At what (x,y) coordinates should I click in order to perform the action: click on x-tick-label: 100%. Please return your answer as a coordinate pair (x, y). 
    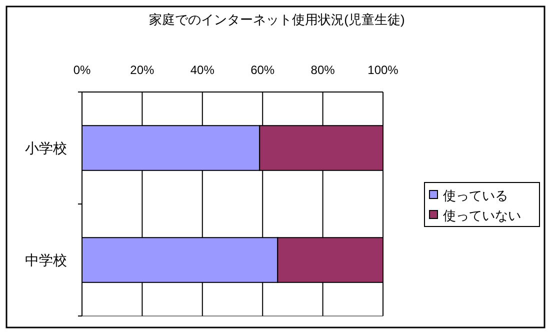
    Looking at the image, I should click on (383, 70).